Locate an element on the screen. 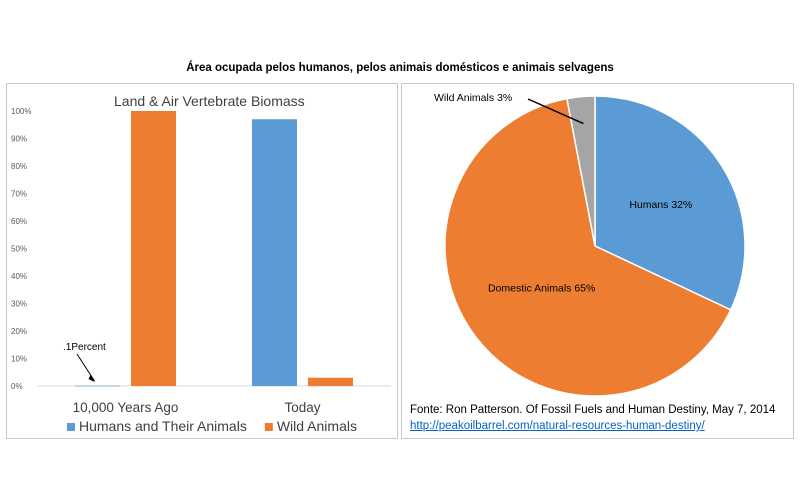  annotation-label: .1Percent is located at coordinates (84, 347).